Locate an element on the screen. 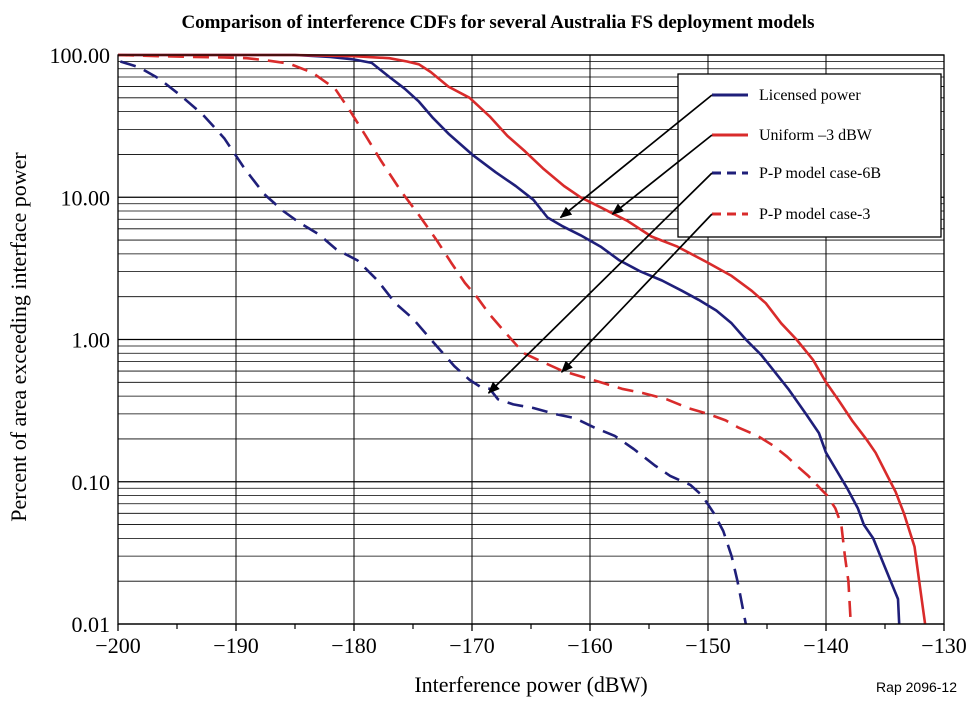  legend-arrows is located at coordinates (600, 244).